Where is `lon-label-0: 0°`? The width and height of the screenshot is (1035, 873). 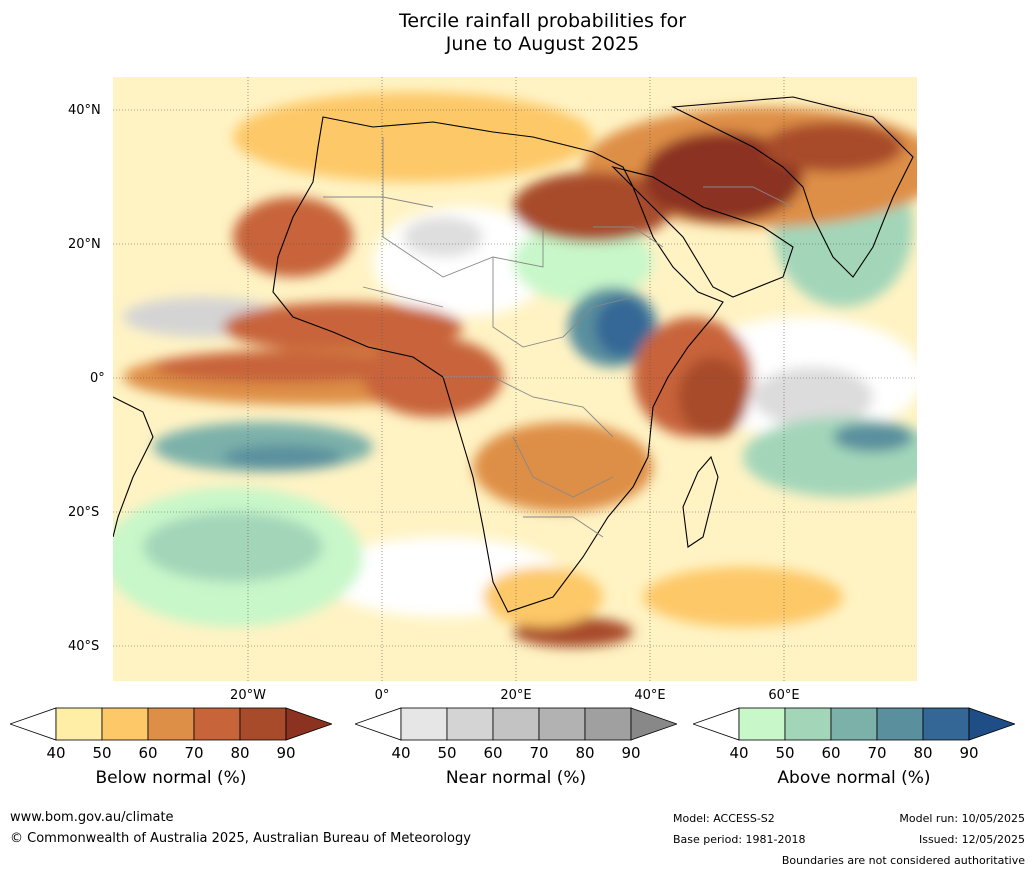
lon-label-0: 0° is located at coordinates (382, 695).